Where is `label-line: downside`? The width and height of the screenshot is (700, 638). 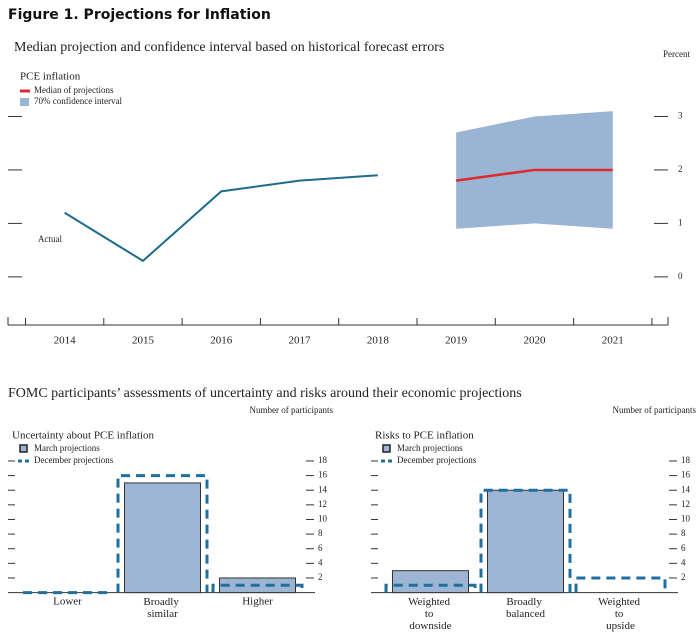 label-line: downside is located at coordinates (430, 626).